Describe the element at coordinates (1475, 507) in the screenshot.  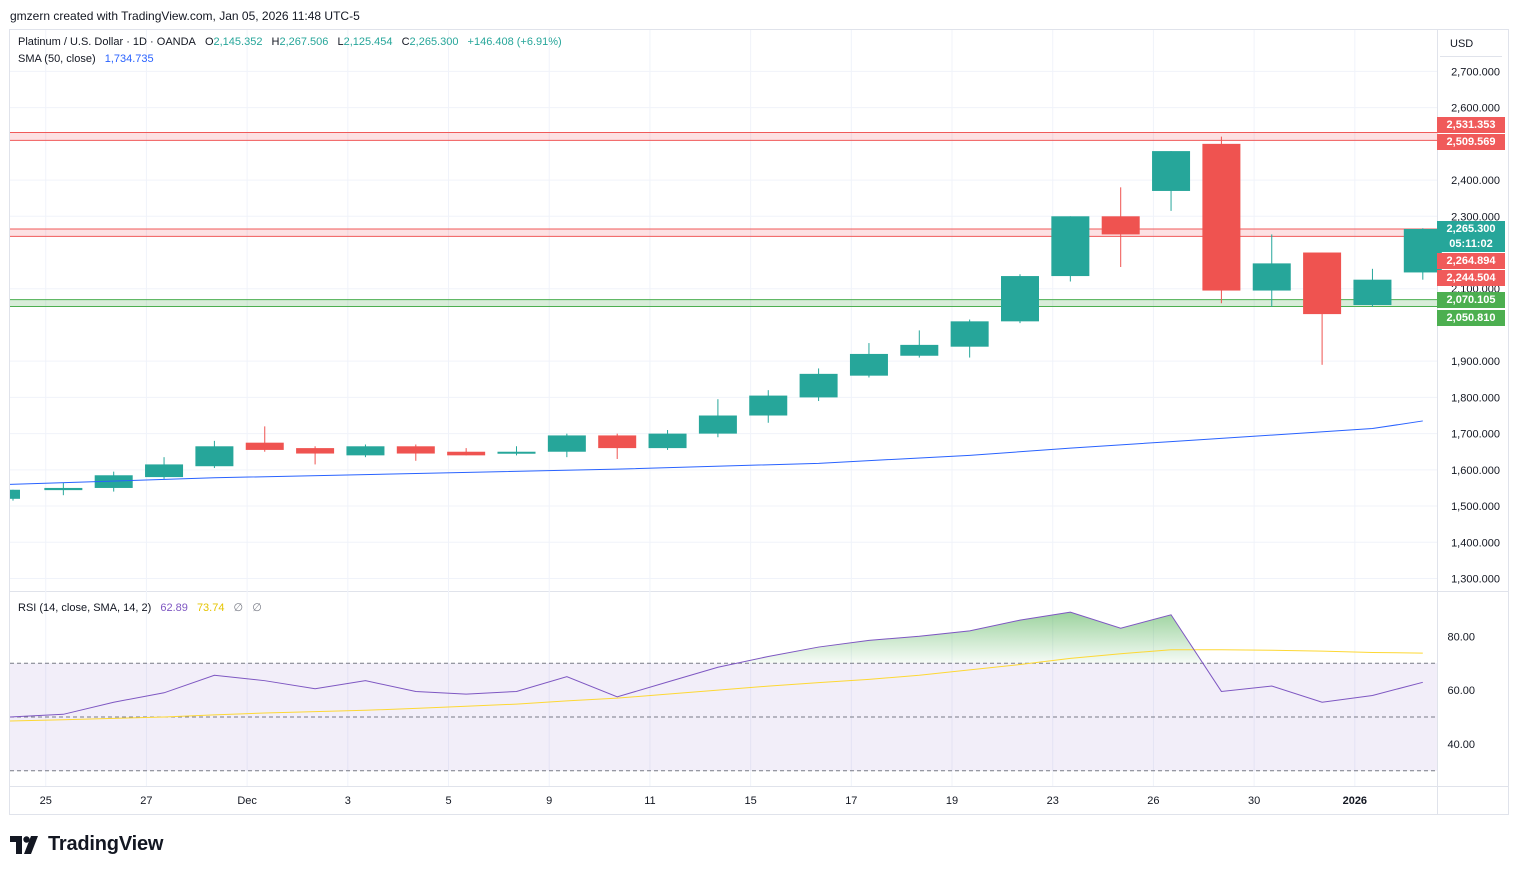
I see `price-tick-label: 1,500.000` at that location.